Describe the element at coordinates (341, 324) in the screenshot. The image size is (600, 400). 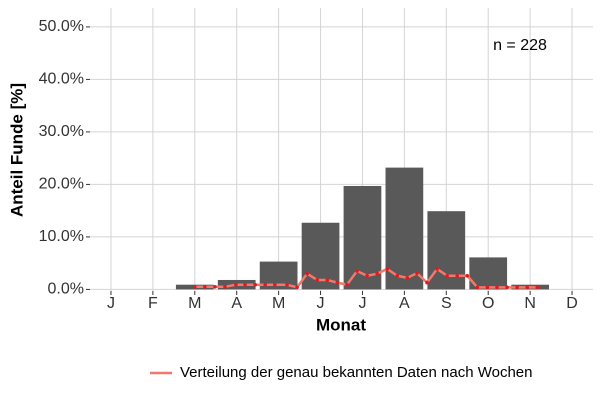
I see `x-axis-label: Monat` at that location.